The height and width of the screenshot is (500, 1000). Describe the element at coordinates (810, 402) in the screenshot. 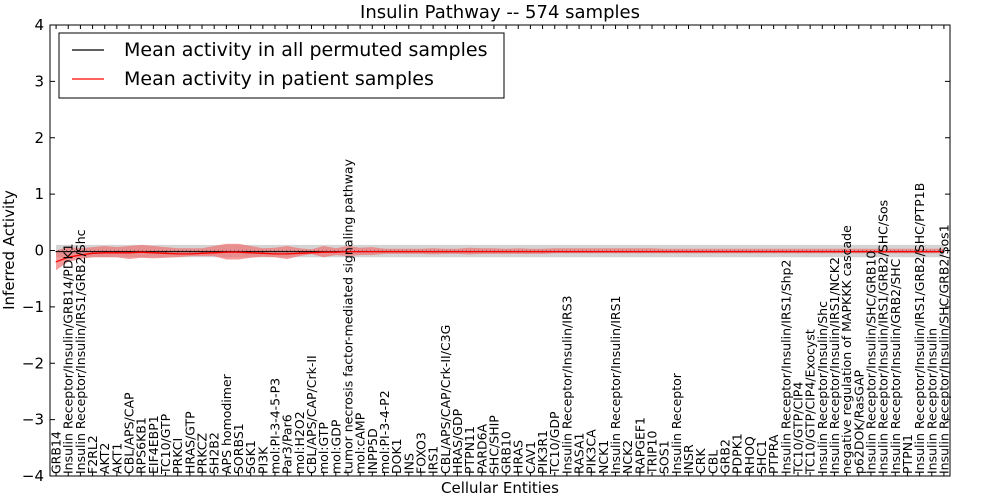

I see `x-tick-label: TC10/GTP/CIP4/Exocyst` at that location.